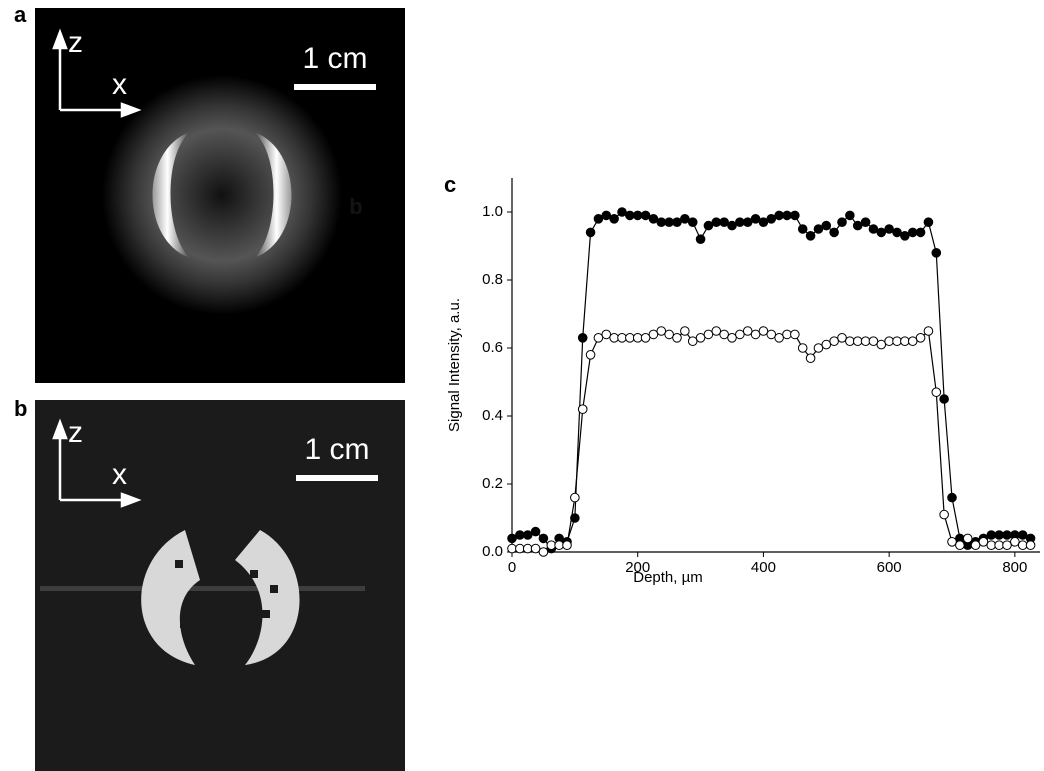 The image size is (1044, 771). I want to click on x-tick-label: 800, so click(1014, 567).